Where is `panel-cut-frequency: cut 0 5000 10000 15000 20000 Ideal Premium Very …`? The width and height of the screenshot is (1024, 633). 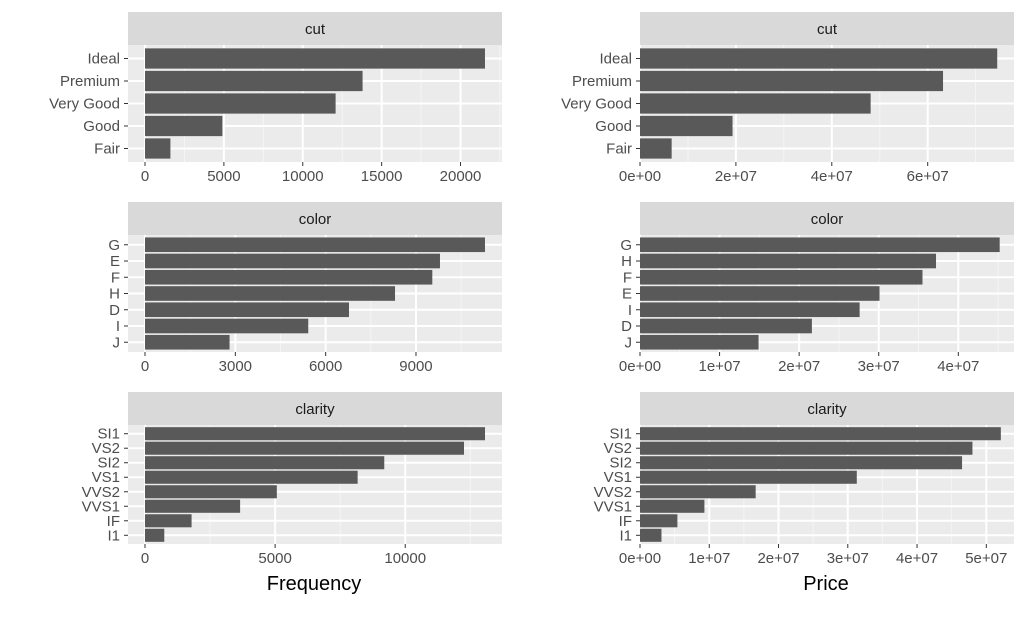 panel-cut-frequency: cut 0 5000 10000 15000 20000 Ideal Premium Very … is located at coordinates (275, 98).